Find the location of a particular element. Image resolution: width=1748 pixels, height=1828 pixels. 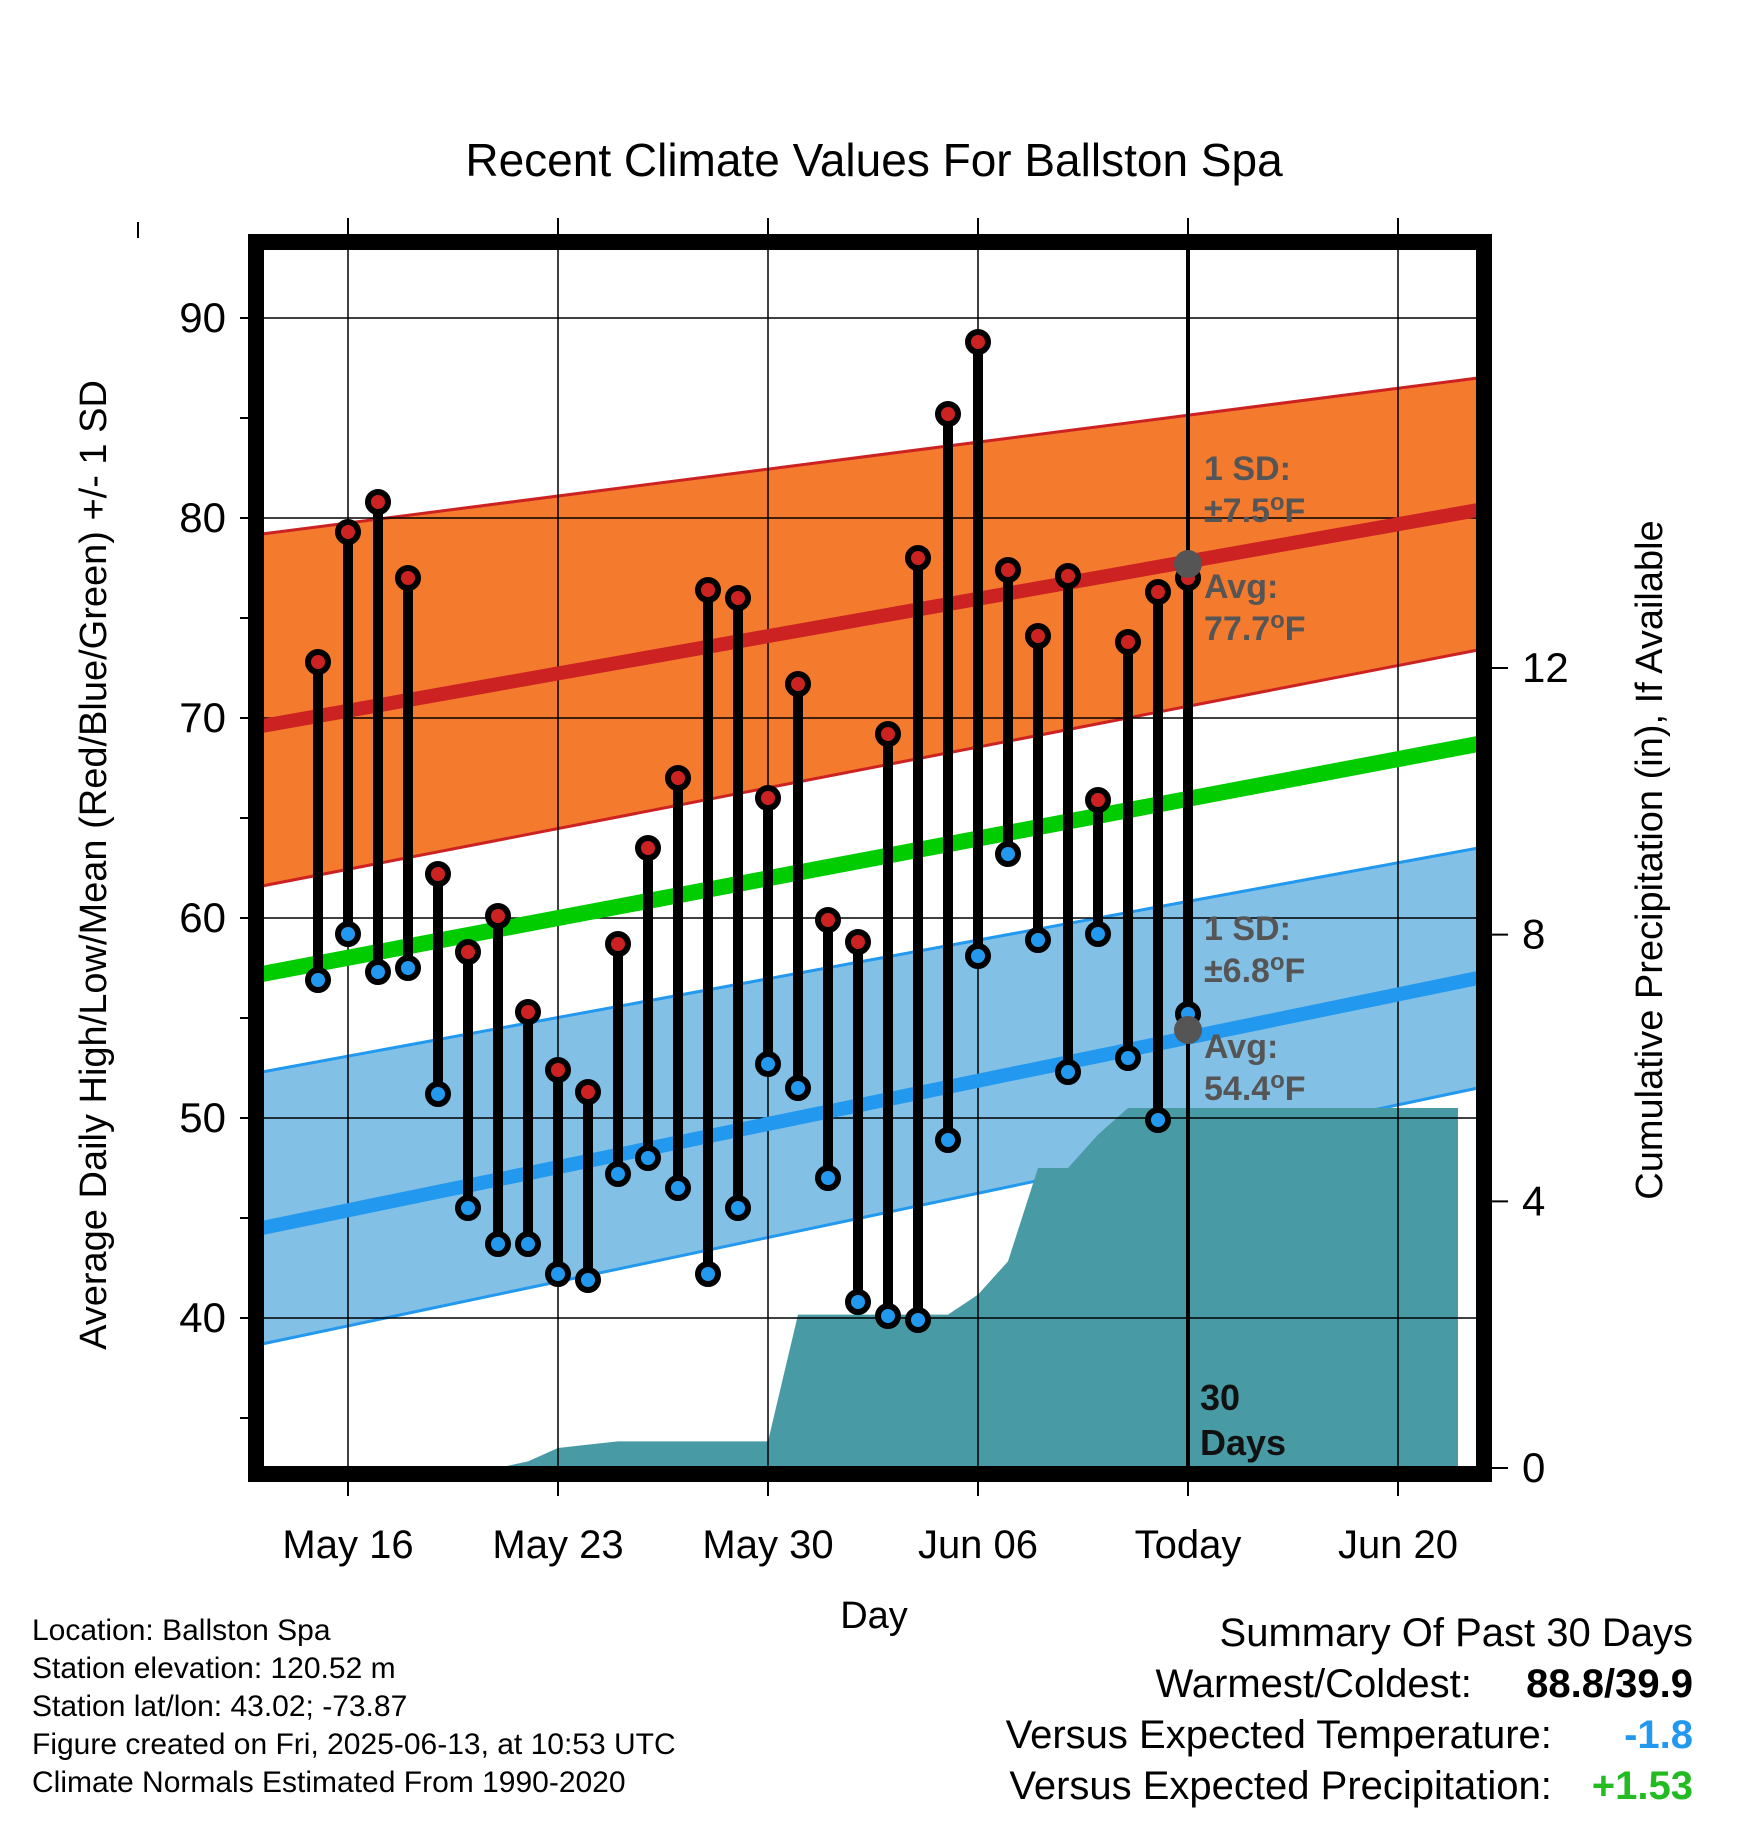

latlon-text: Station lat/lon: 43.02; -73.87 is located at coordinates (220, 1706).